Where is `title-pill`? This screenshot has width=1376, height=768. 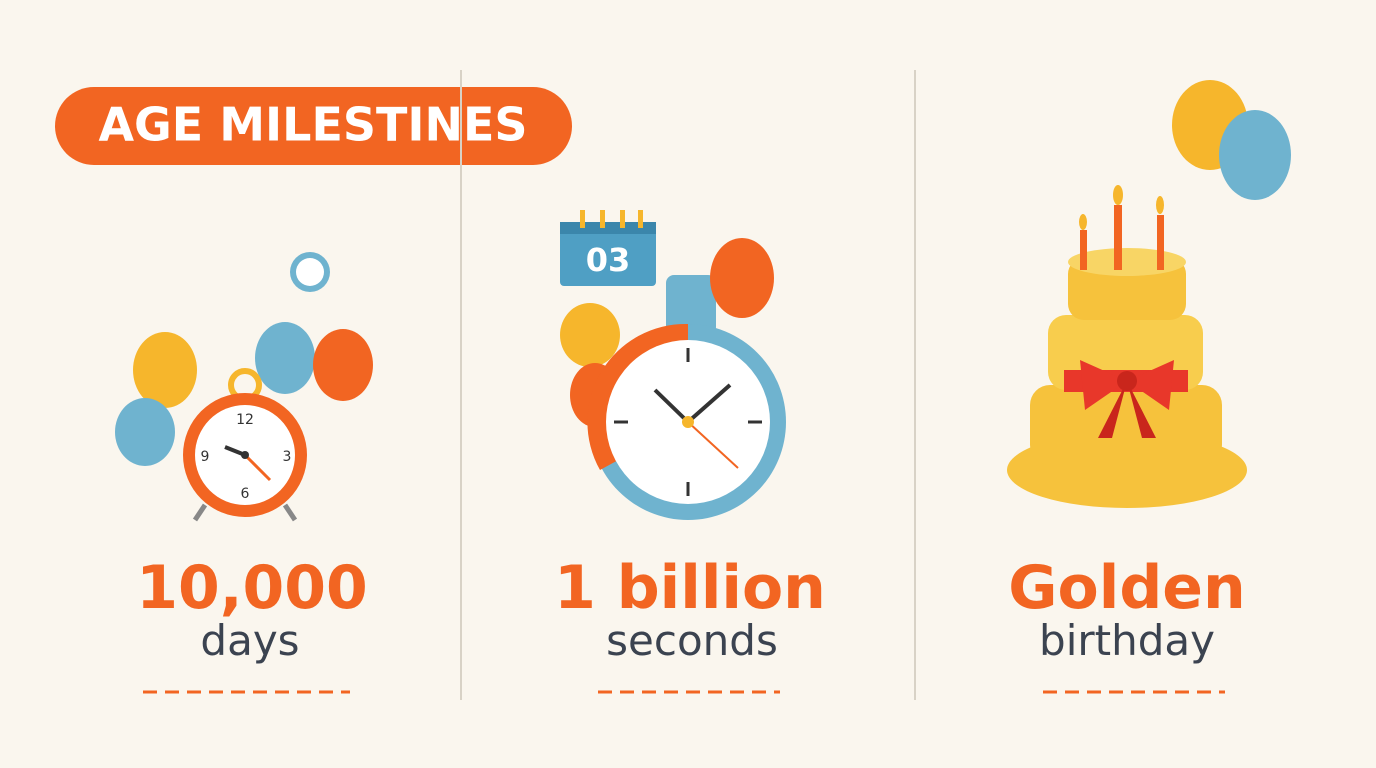
title-pill is located at coordinates (313, 126).